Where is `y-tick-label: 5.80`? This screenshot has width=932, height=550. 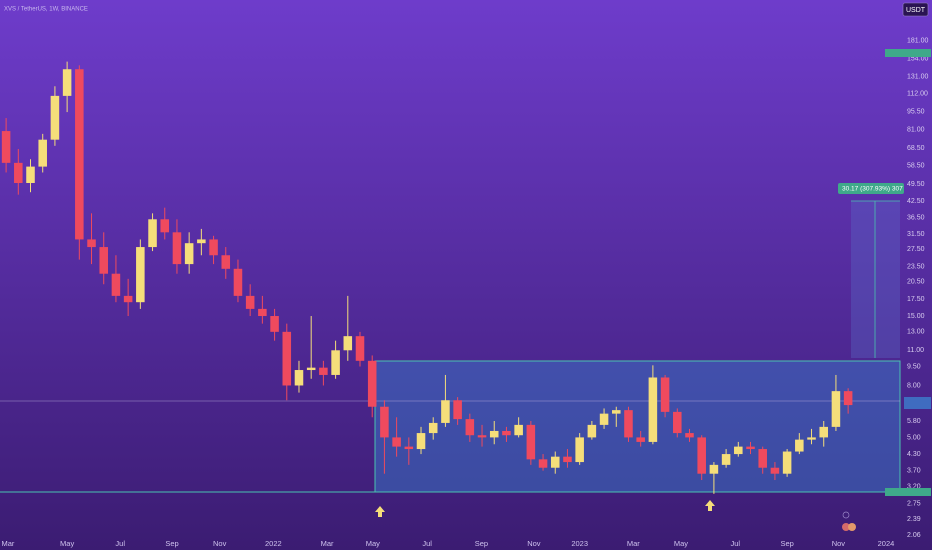
y-tick-label: 5.80 is located at coordinates (914, 421).